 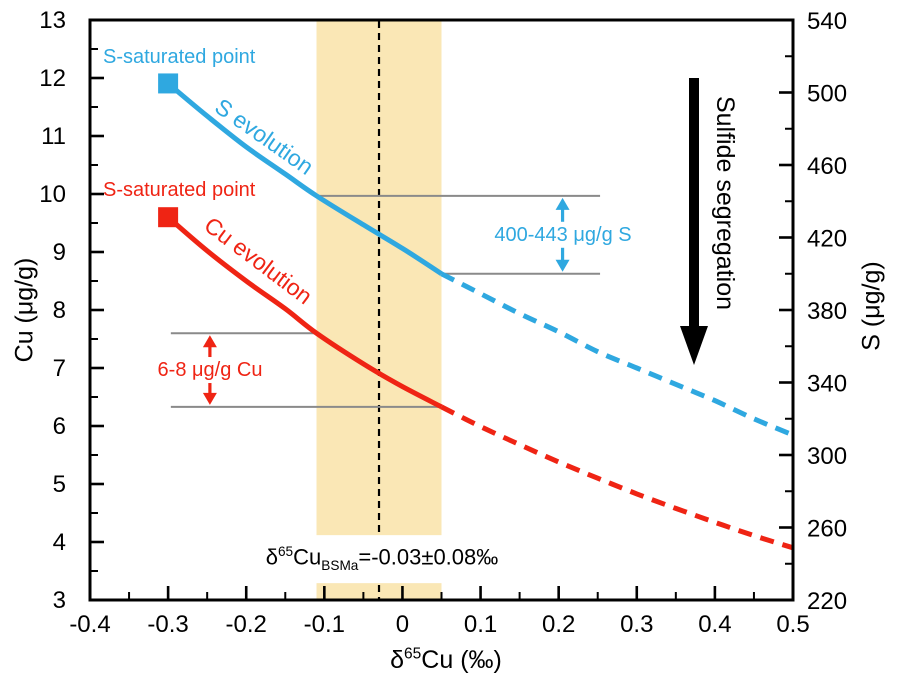 What do you see at coordinates (59, 542) in the screenshot?
I see `tick-label: 4` at bounding box center [59, 542].